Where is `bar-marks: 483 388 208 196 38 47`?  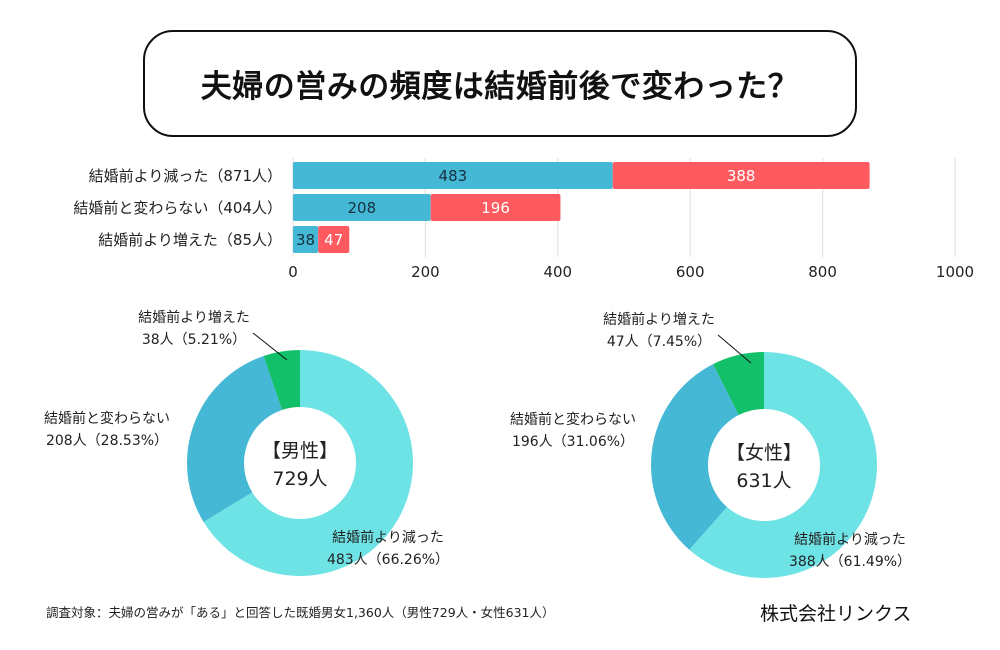
bar-marks: 483 388 208 196 38 47 is located at coordinates (581, 207).